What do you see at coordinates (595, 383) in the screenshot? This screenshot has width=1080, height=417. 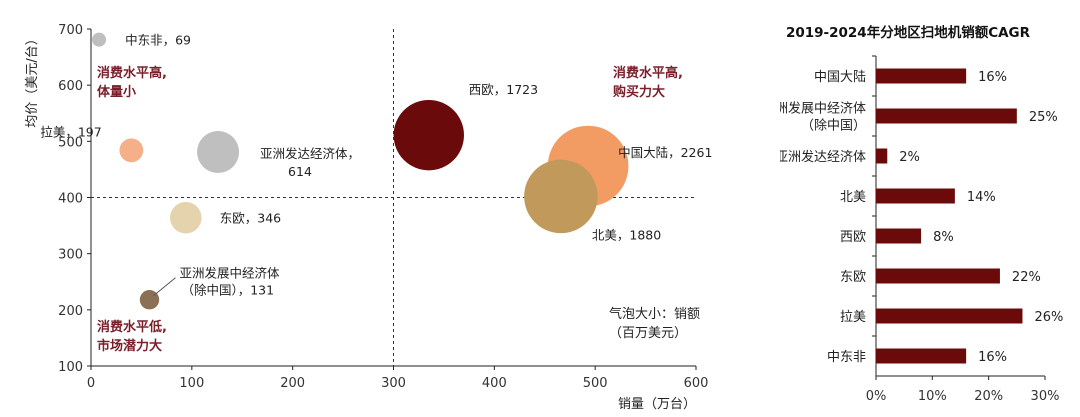 I see `x-tick-label: 500` at bounding box center [595, 383].